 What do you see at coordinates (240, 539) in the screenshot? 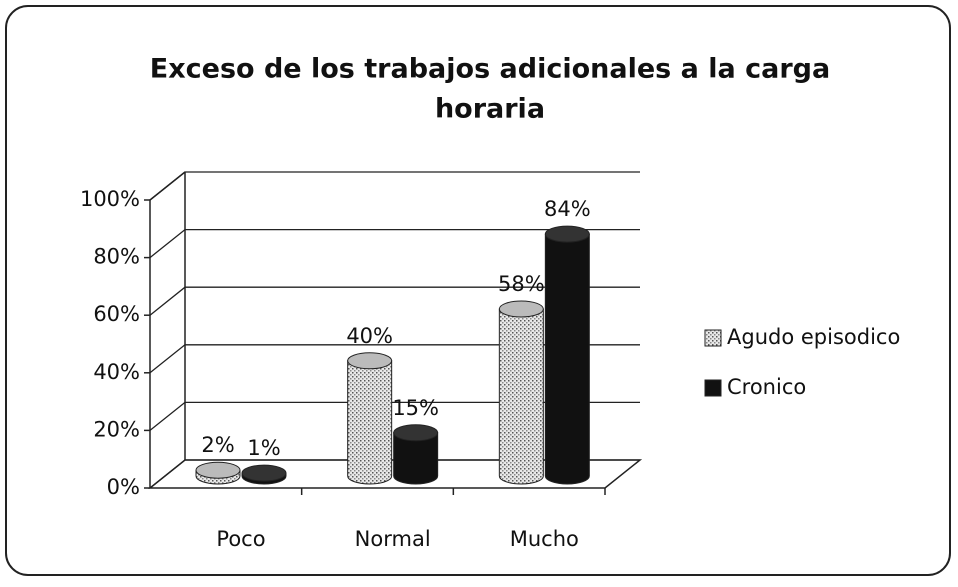
I see `x-tick-label: Poco` at bounding box center [240, 539].